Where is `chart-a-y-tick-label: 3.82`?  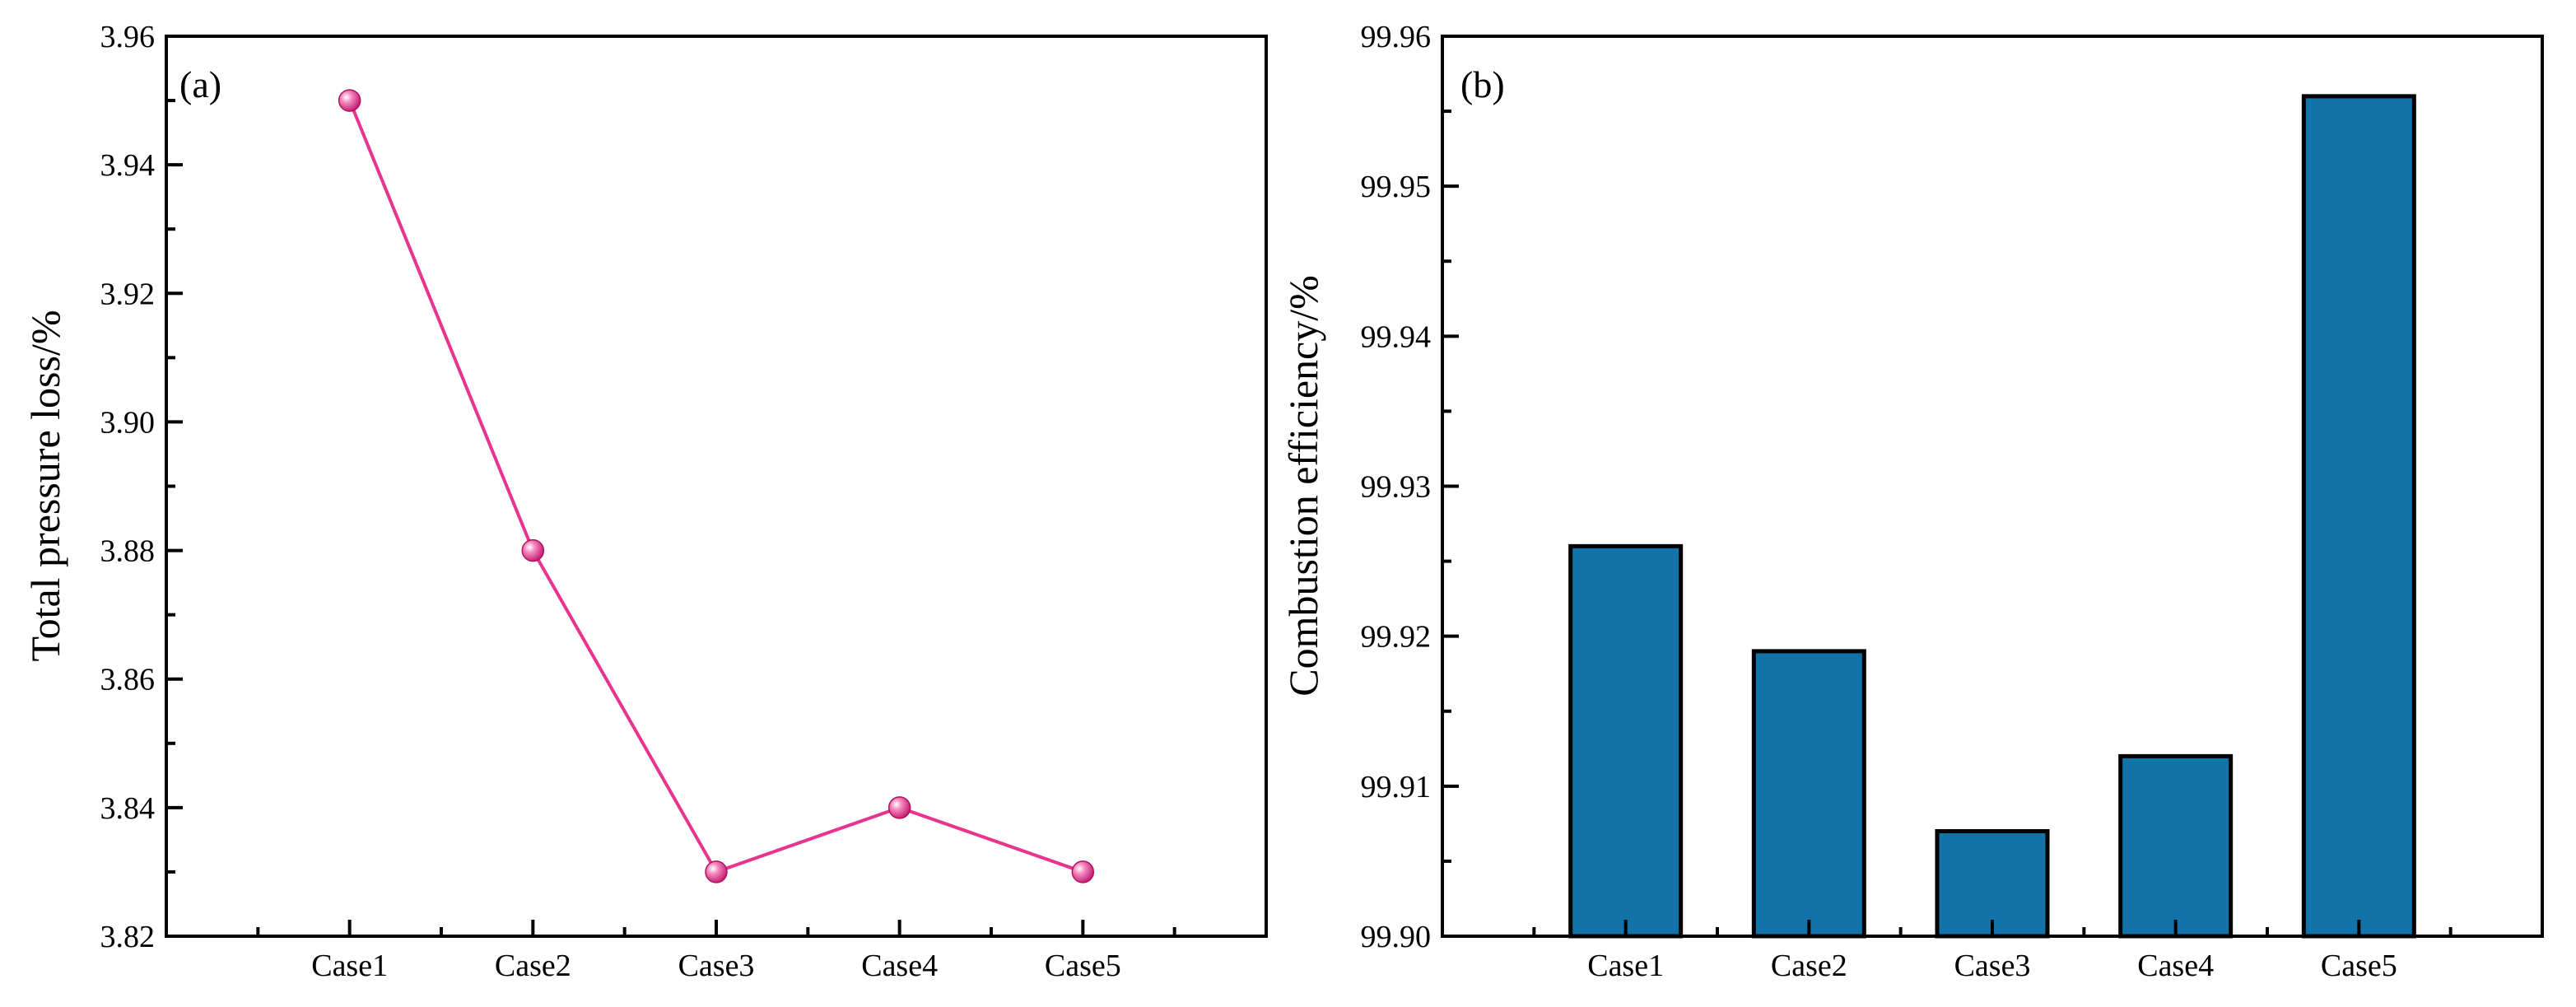 chart-a-y-tick-label: 3.82 is located at coordinates (128, 937).